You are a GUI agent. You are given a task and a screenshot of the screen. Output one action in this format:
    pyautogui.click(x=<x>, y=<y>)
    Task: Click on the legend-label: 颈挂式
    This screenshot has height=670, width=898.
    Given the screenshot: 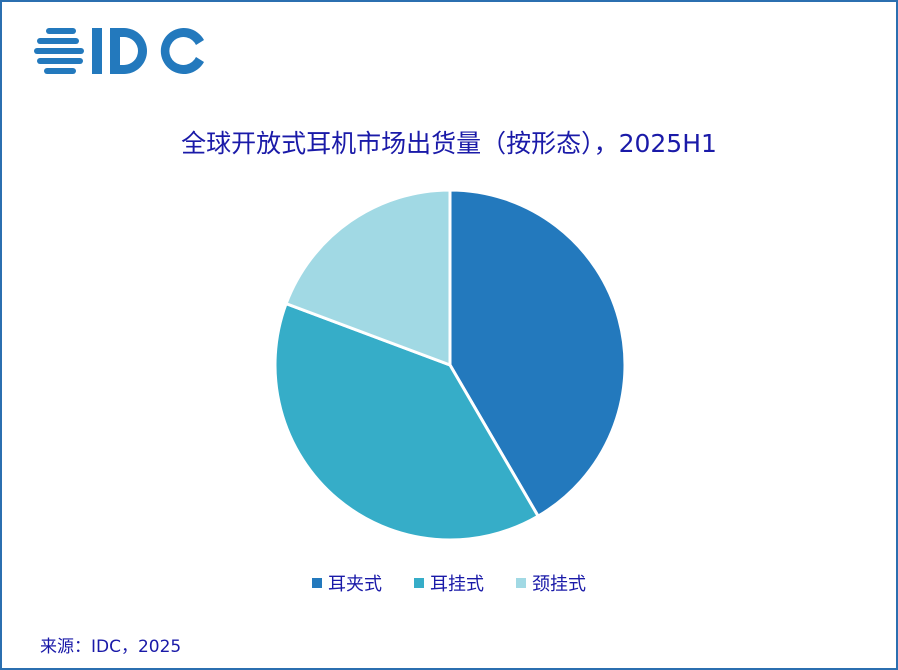 What is the action you would take?
    pyautogui.click(x=559, y=584)
    